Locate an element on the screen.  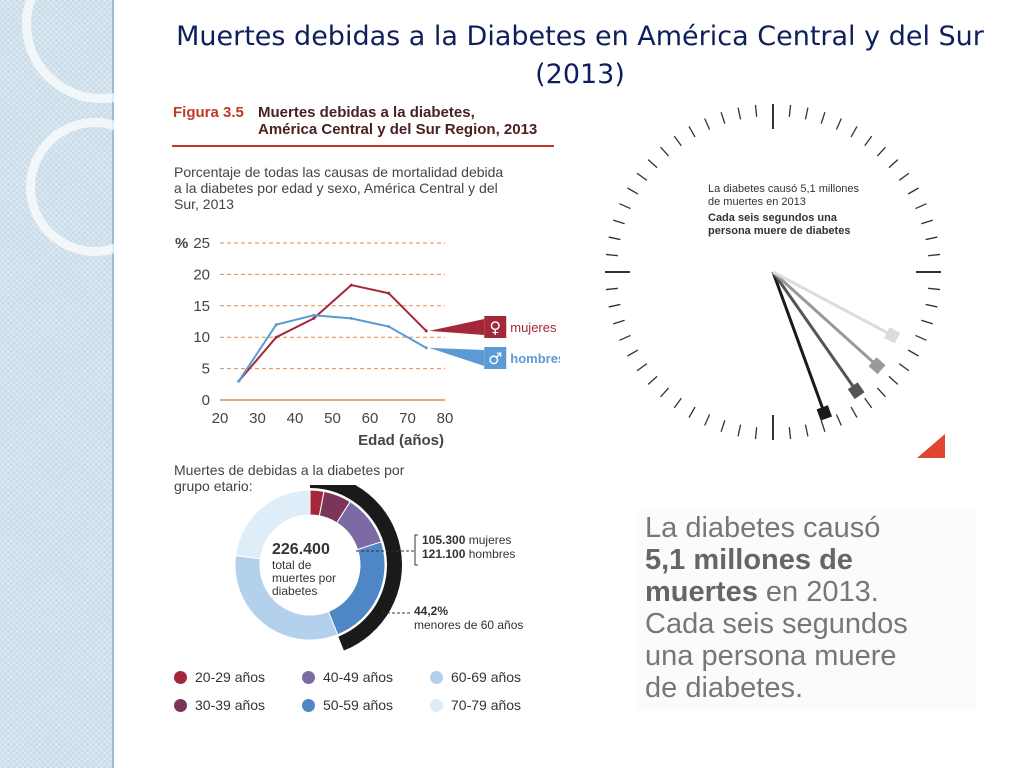
figure-title-line1: Muertes debidas a la diabetes, is located at coordinates (366, 112).